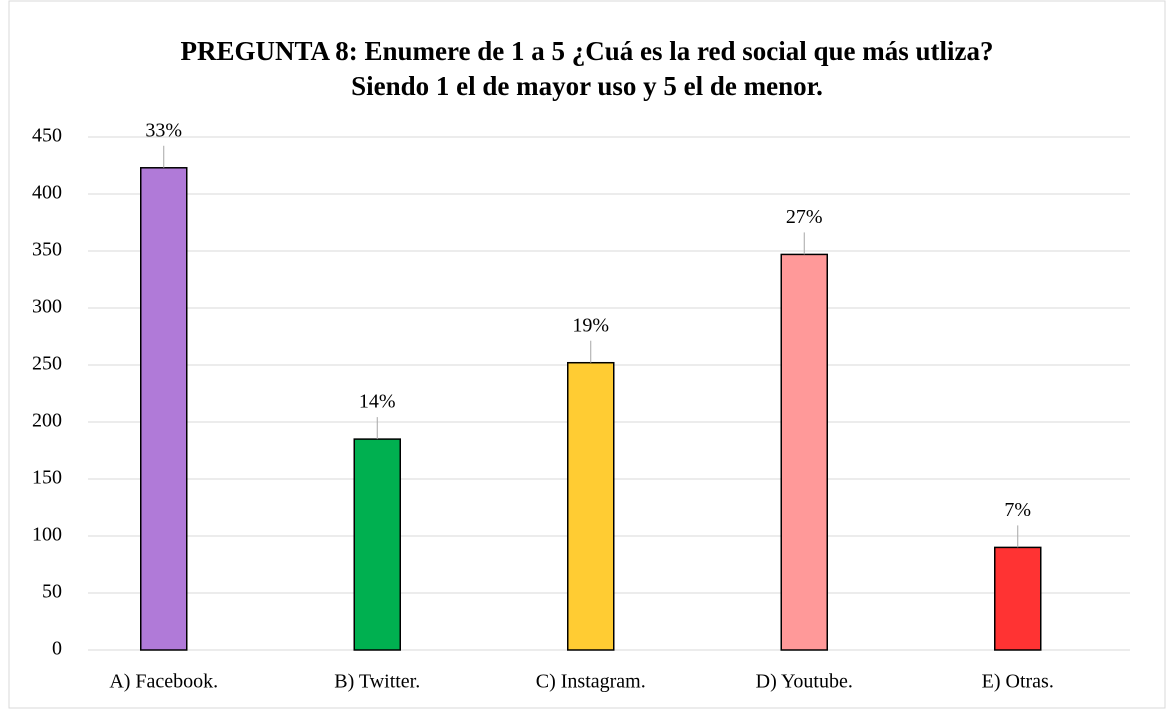 This screenshot has width=1175, height=709. I want to click on x-tick-label: A) Facebook., so click(163, 682).